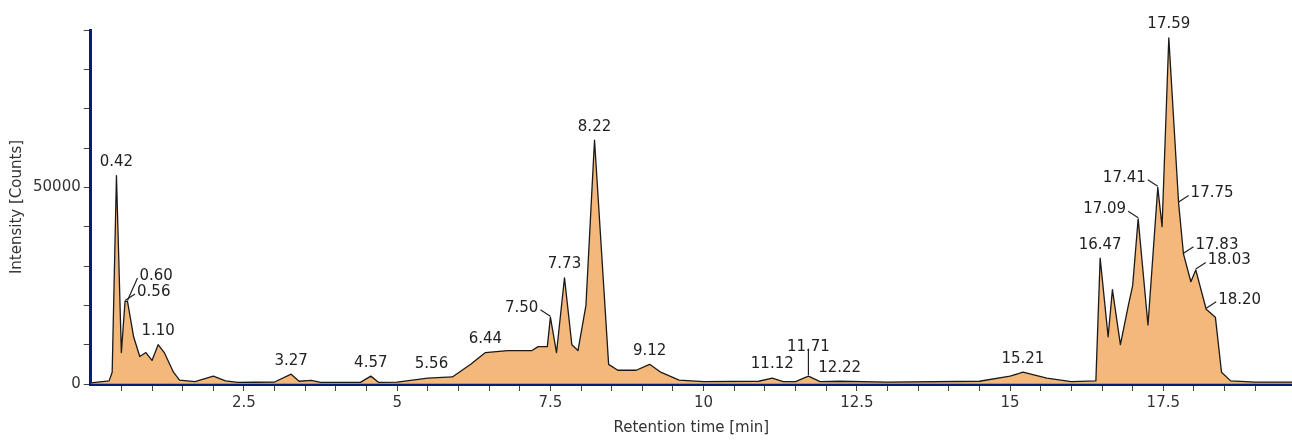 This screenshot has height=441, width=1292. I want to click on x-tick-label: 15, so click(1010, 401).